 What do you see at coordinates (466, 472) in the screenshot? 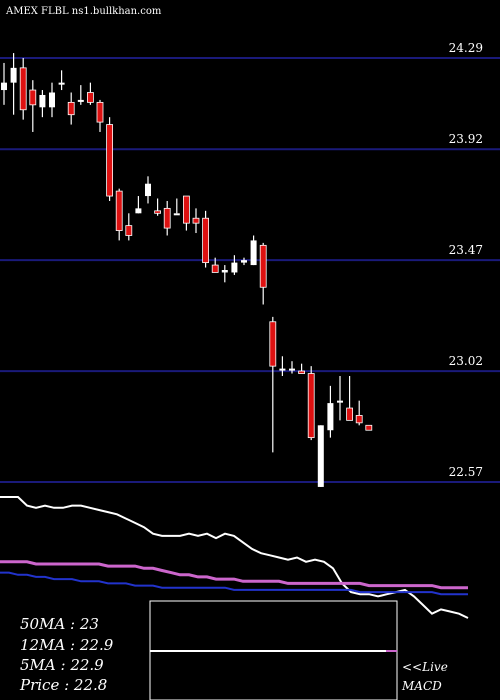
I see `y-tick-label: 22.57` at bounding box center [466, 472].